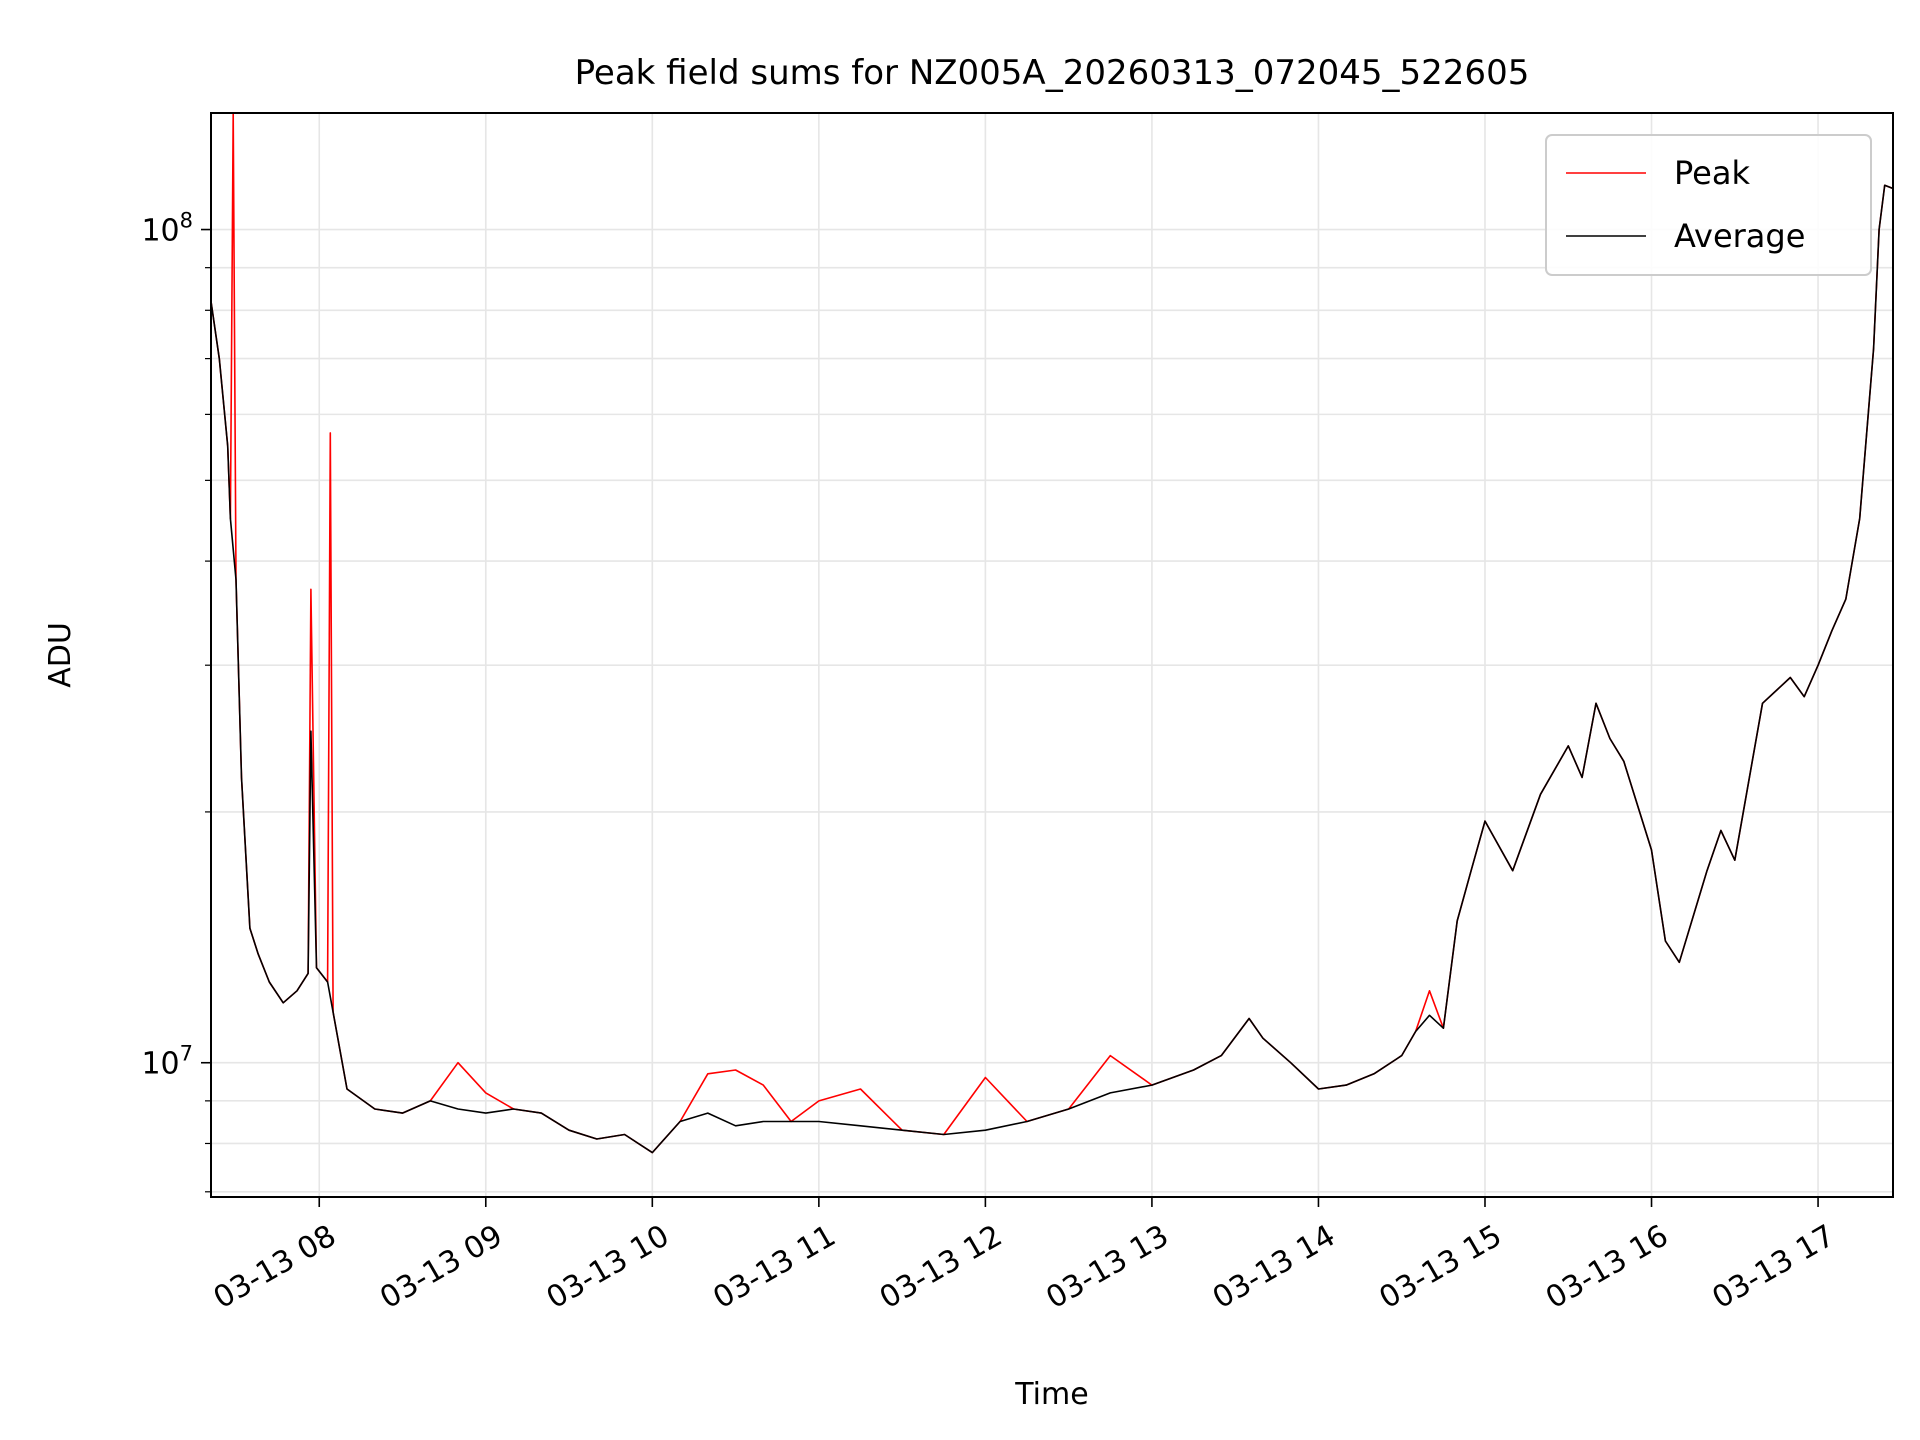 The width and height of the screenshot is (1920, 1440). I want to click on legend: Peak Average, so click(1708, 205).